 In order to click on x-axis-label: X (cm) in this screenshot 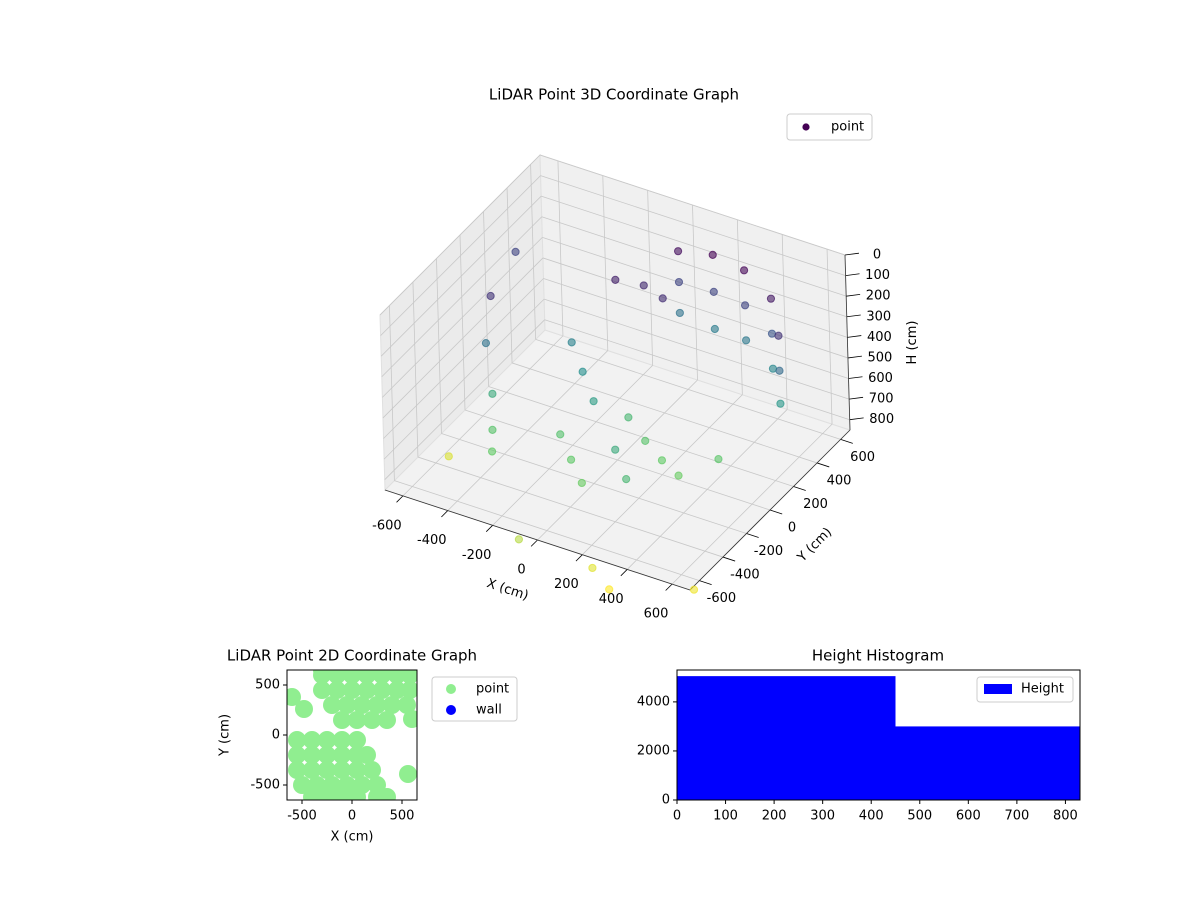, I will do `click(352, 837)`.